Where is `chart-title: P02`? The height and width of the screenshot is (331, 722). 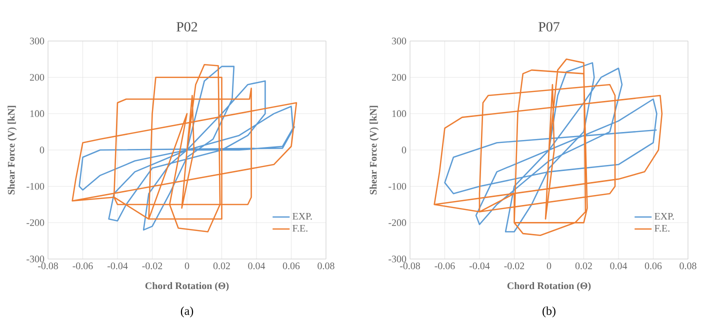
chart-title: P02 is located at coordinates (187, 27).